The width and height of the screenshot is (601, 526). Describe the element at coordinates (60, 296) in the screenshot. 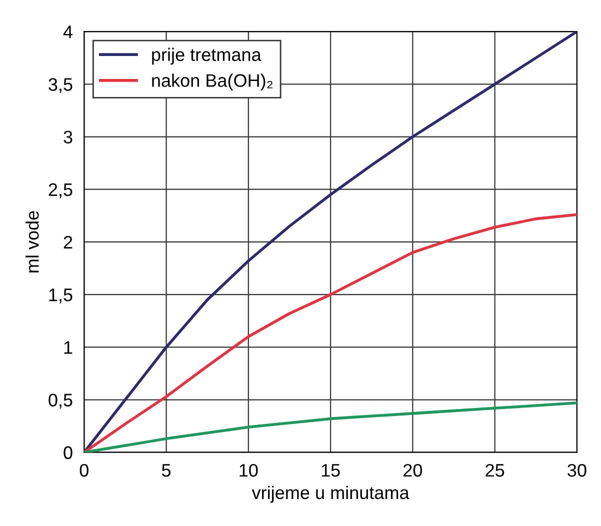

I see `y-tick-label: 1,5` at that location.